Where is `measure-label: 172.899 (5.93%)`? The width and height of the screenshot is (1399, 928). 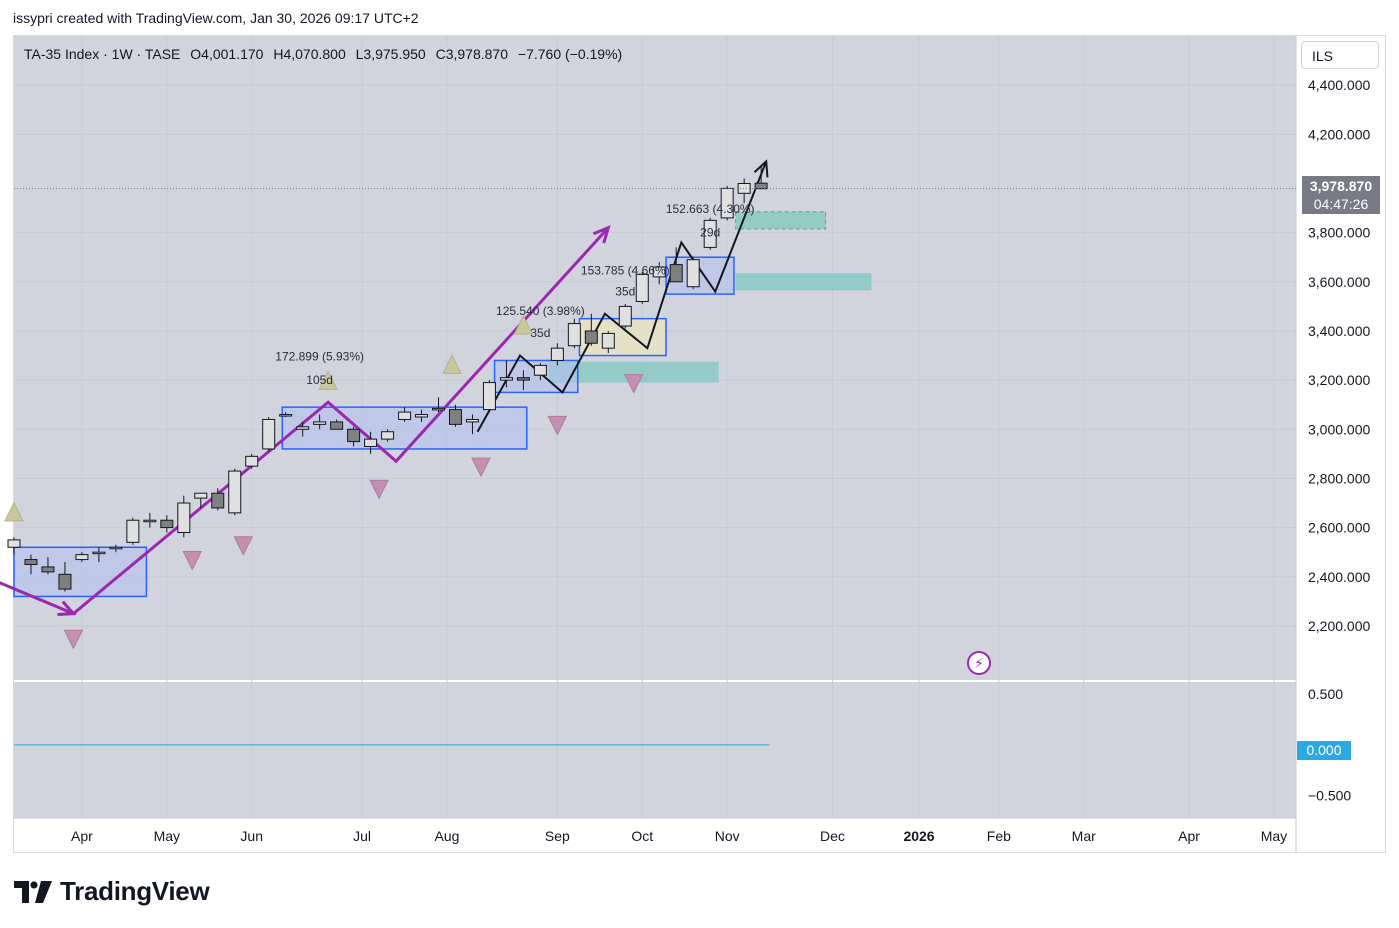
measure-label: 172.899 (5.93%) is located at coordinates (319, 356).